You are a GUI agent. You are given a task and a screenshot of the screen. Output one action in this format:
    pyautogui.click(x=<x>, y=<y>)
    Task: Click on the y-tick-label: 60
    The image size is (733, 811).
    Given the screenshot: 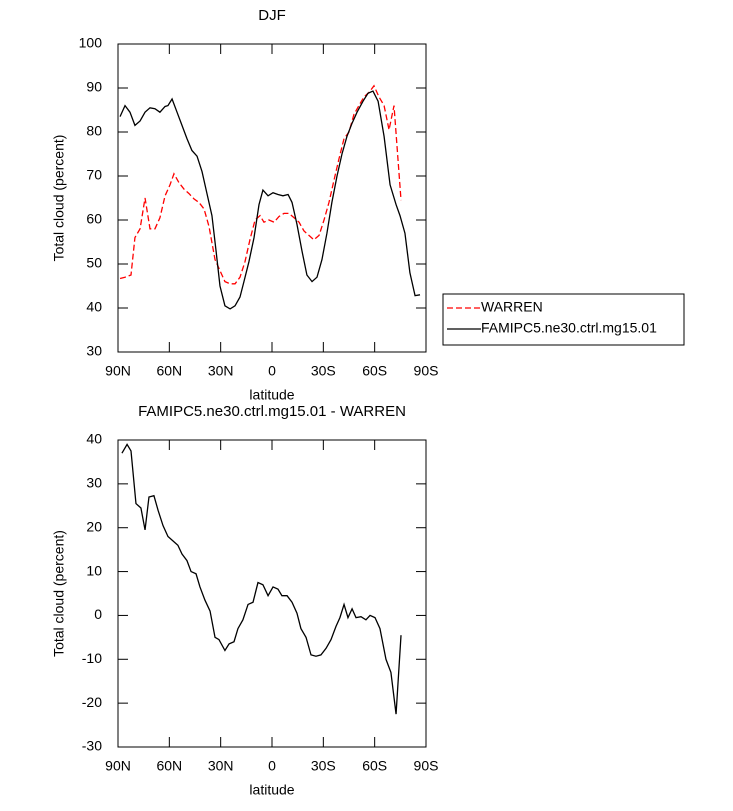 What is the action you would take?
    pyautogui.click(x=94, y=219)
    